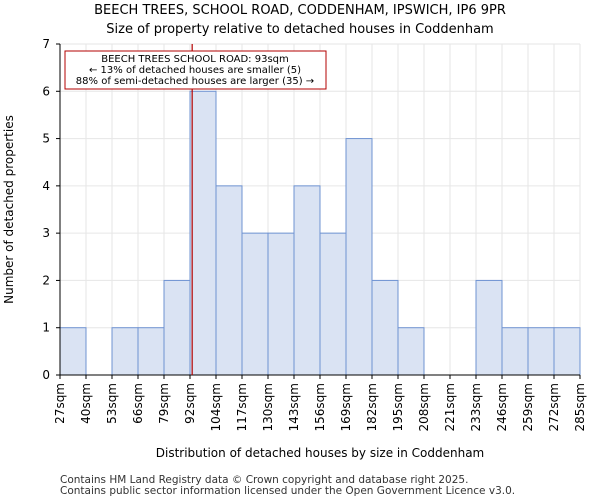  I want to click on y-tick-label: 7, so click(46, 44).